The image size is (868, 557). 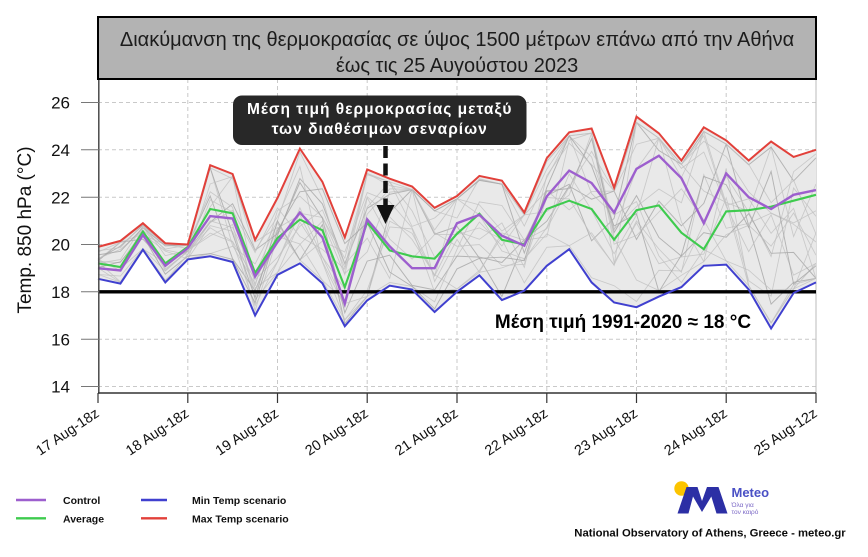 I want to click on svg-text: 20, so click(x=60, y=245).